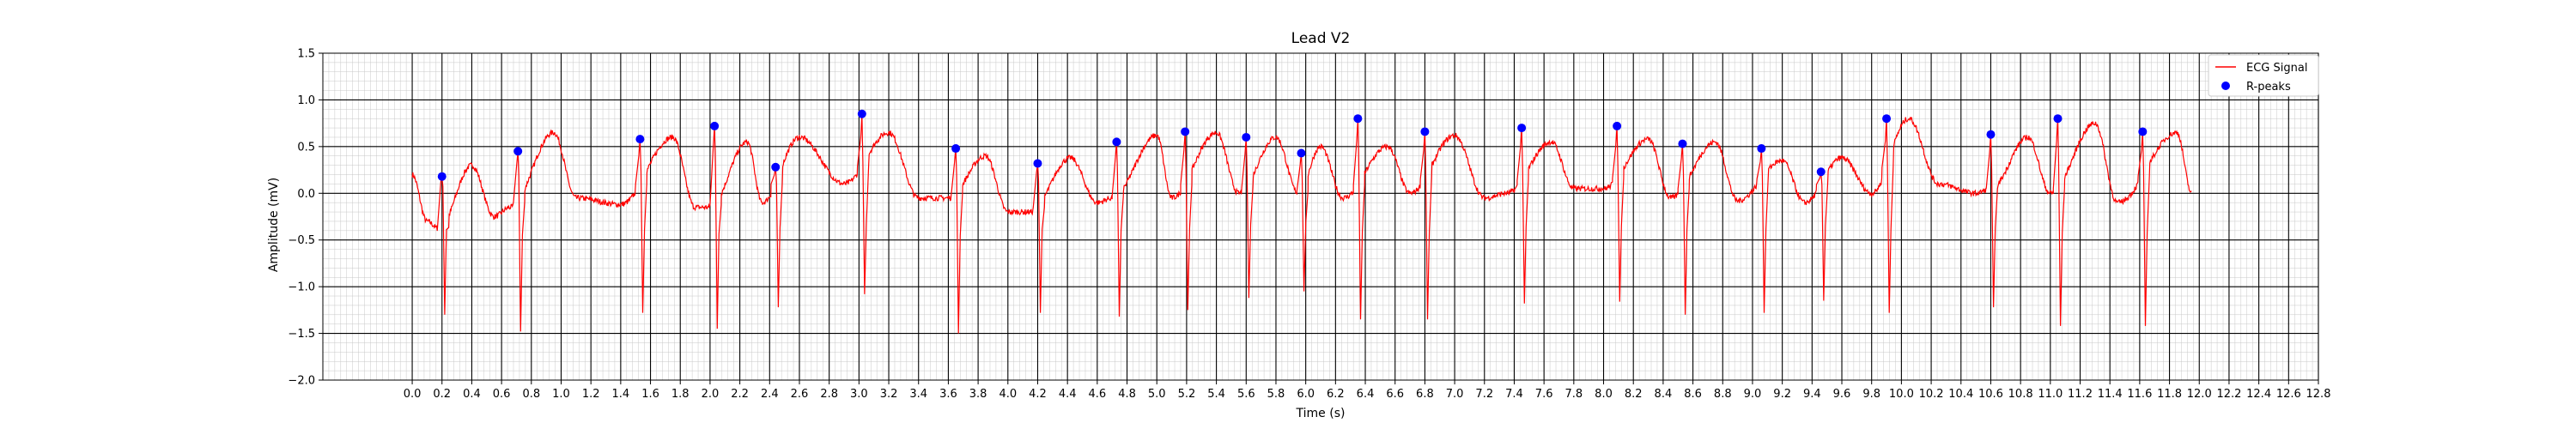  I want to click on x-tick-label: 3.2, so click(889, 394).